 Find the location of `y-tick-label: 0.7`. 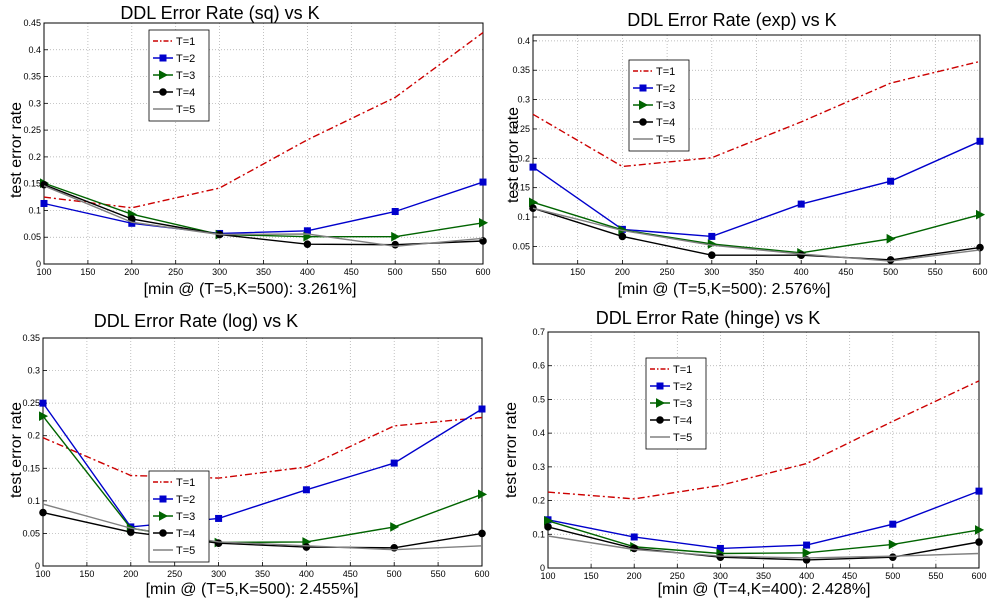

y-tick-label: 0.7 is located at coordinates (538, 332).